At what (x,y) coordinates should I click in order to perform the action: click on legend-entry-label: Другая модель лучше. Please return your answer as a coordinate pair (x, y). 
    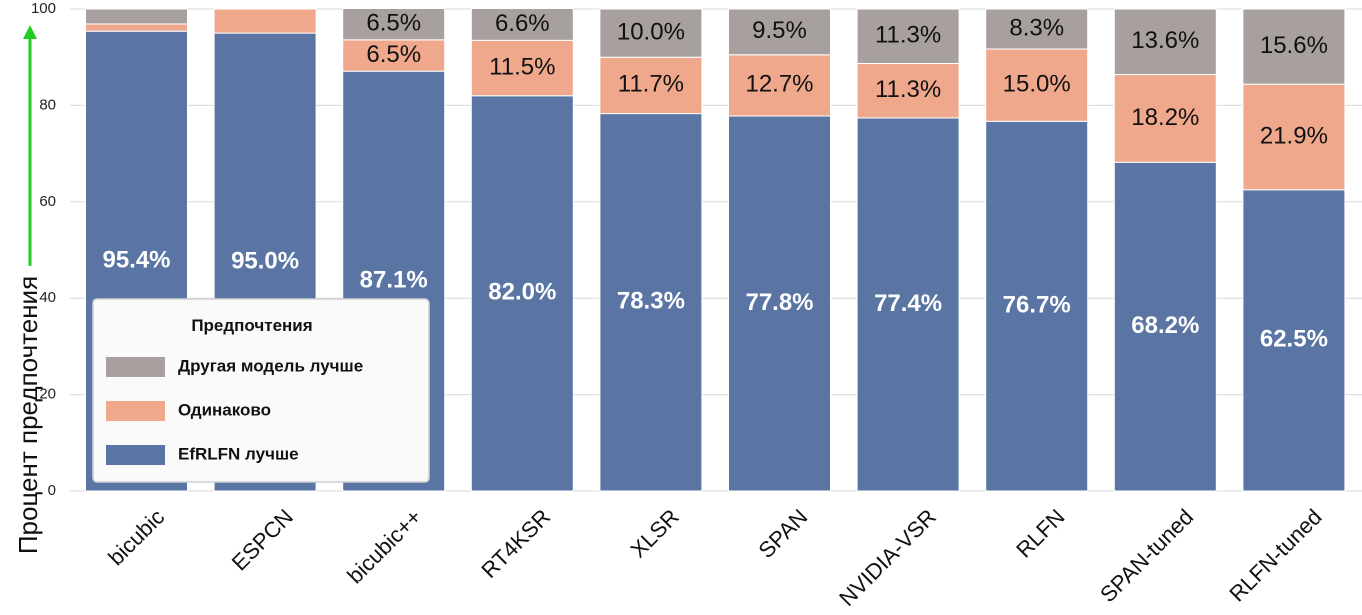
    Looking at the image, I should click on (270, 365).